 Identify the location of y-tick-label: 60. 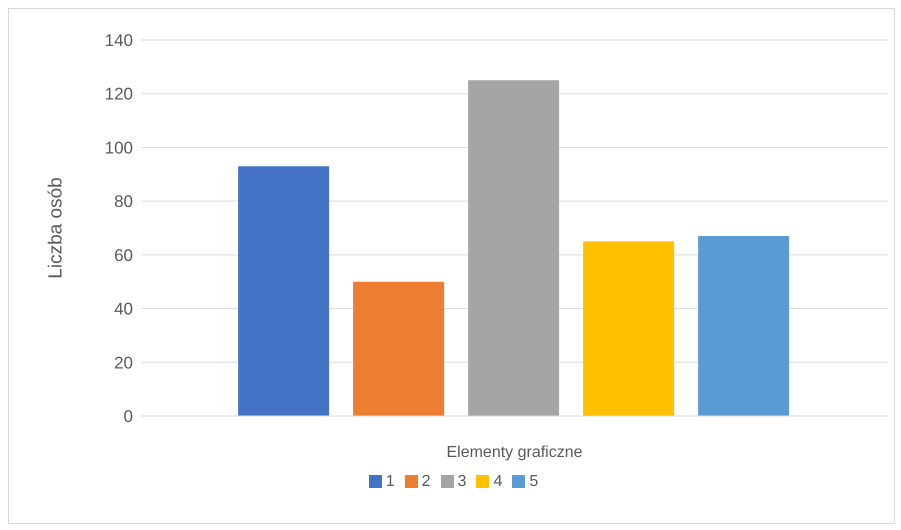
(123, 255).